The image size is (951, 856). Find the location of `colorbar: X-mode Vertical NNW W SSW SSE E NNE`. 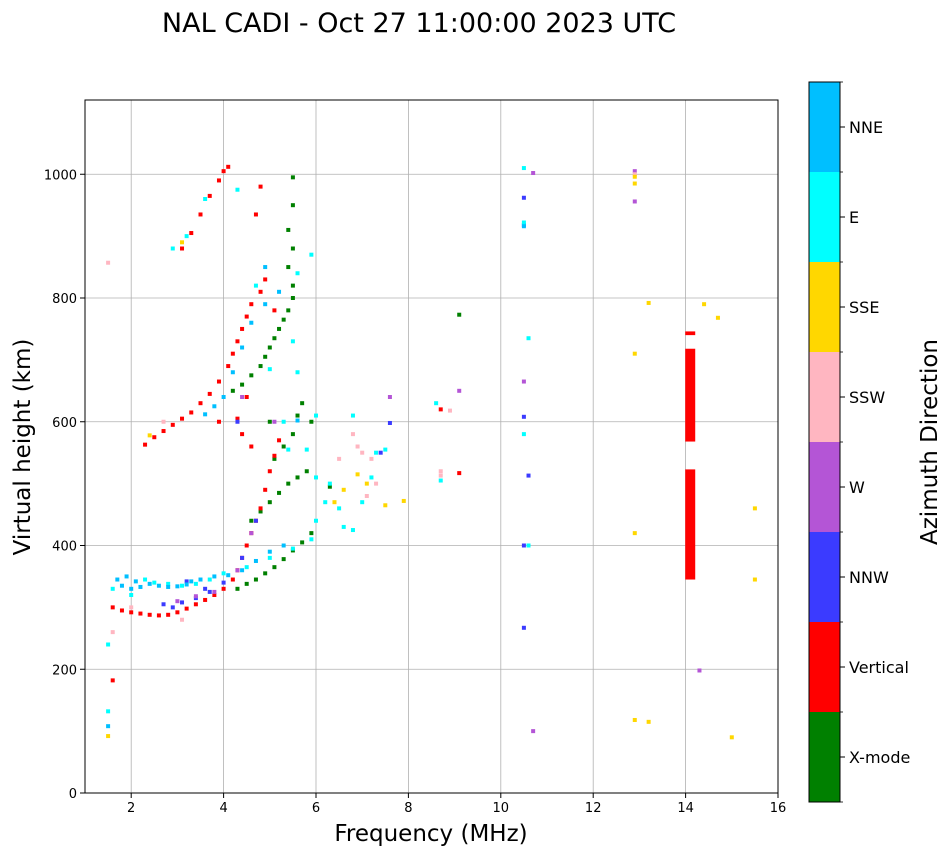

colorbar: X-mode Vertical NNW W SSW SSE E NNE is located at coordinates (859, 442).